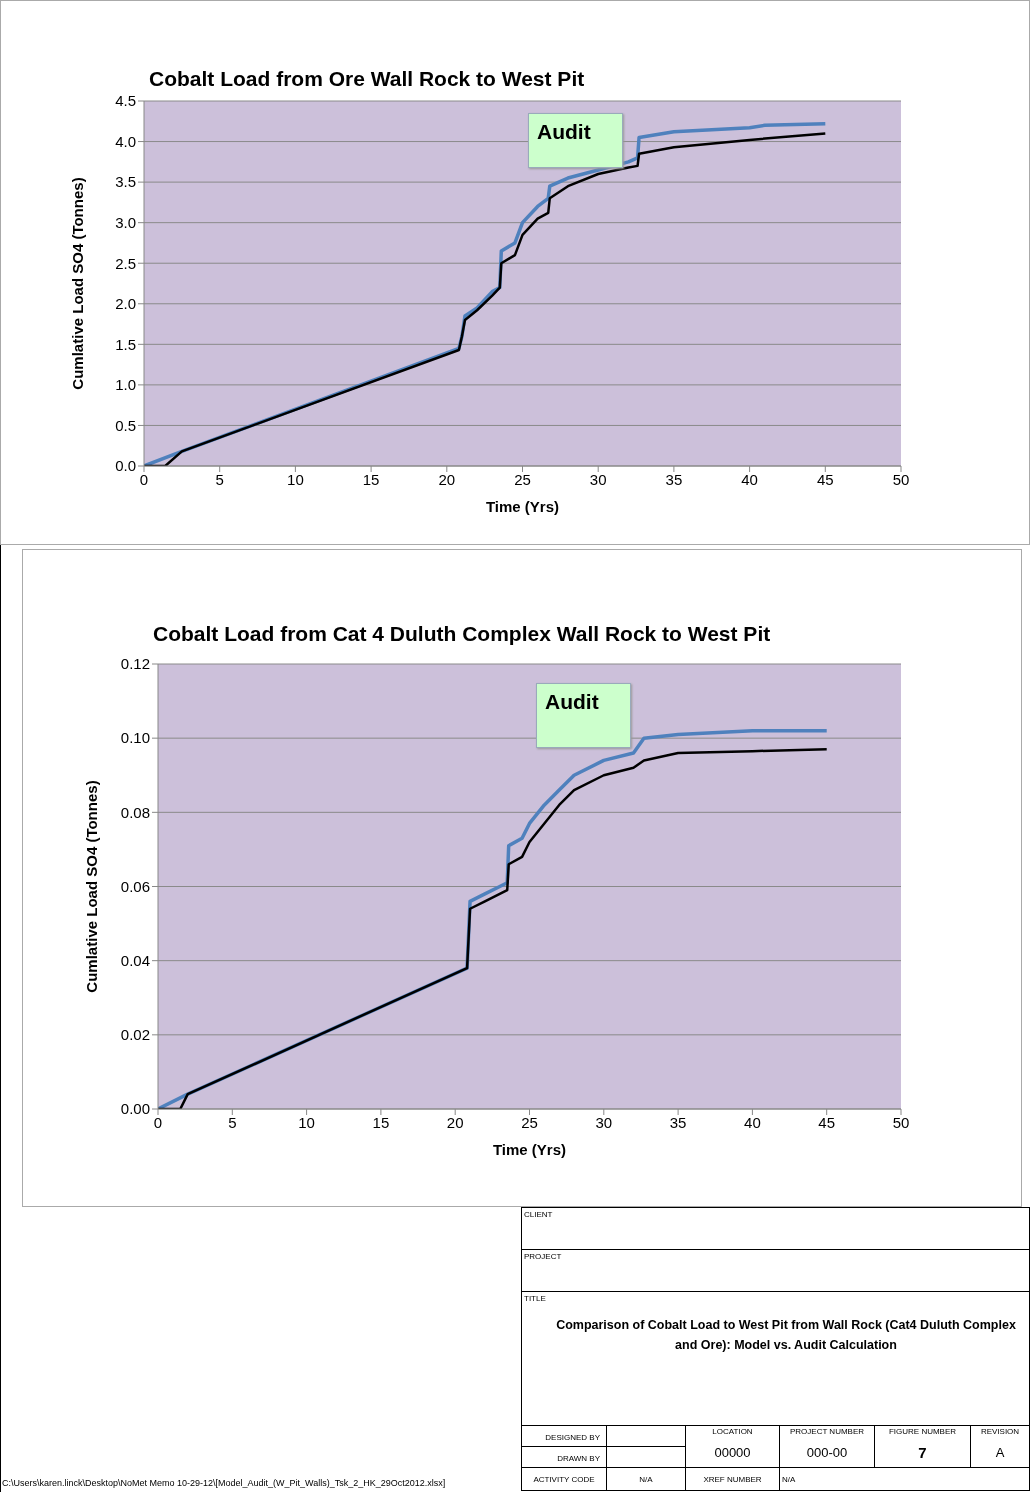 The height and width of the screenshot is (1492, 1030). I want to click on text: C:\Users\karen.linck\Desktop\NoMet Memo 10-29-12\[Model_Audit_(W_Pit_Walls)_Tsk_2_HK_29Oct2012.xlsx], so click(224, 1483).